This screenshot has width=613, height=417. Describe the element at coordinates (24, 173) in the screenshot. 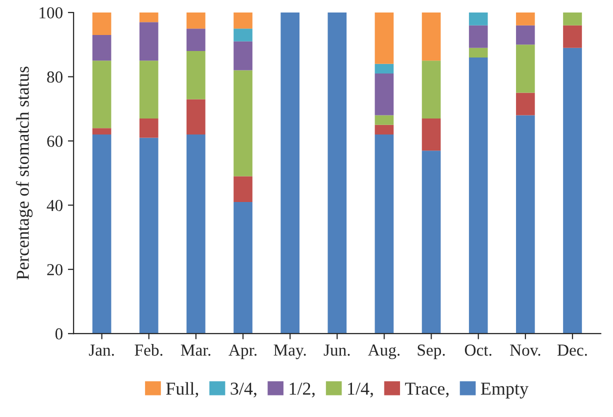

I see `y-axis-title: Percentage of stomatch status` at that location.